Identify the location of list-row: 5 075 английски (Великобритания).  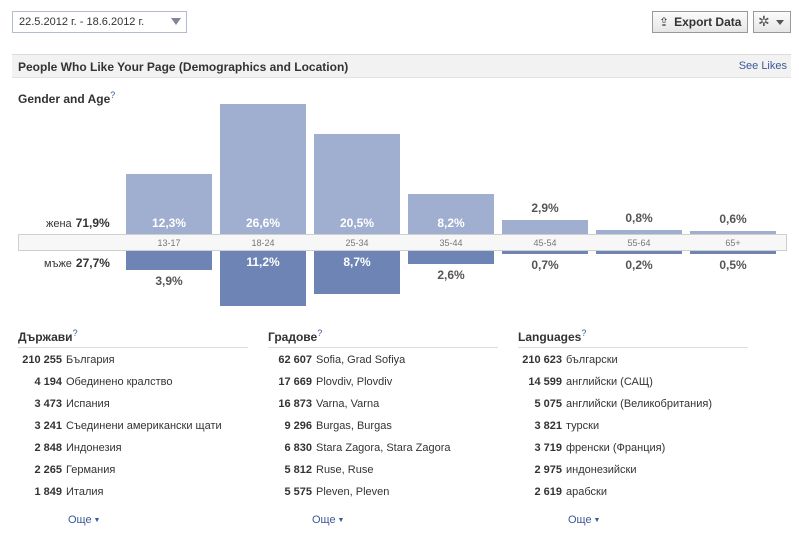
(615, 406).